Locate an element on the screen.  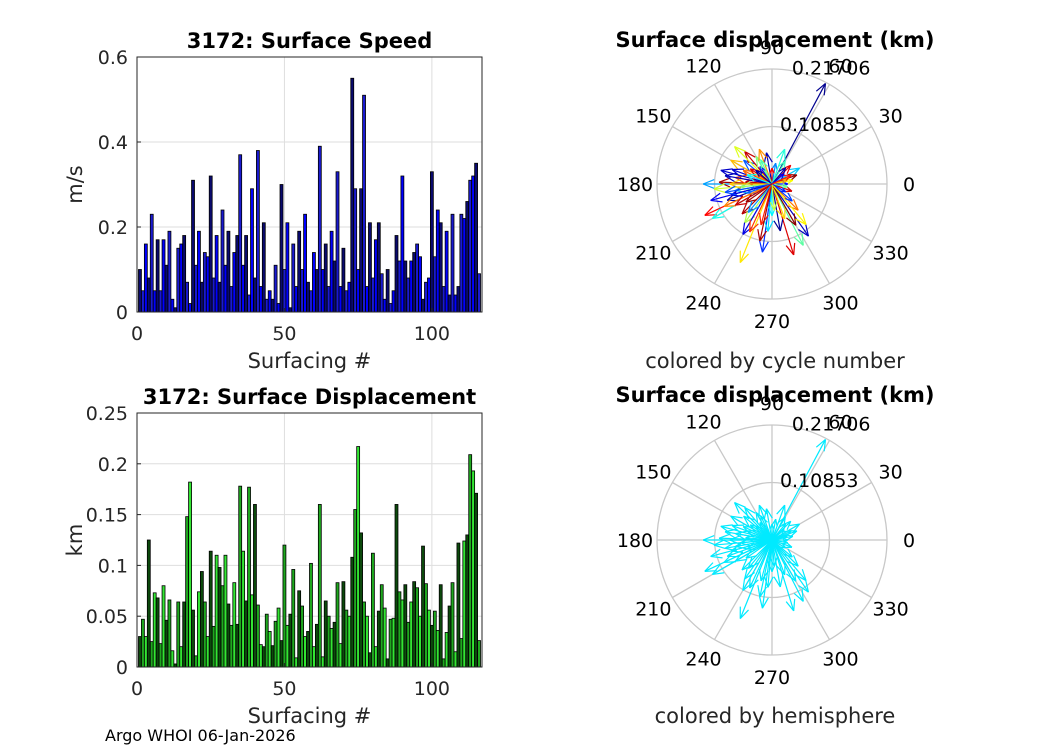
y-tick-label: 0.05 is located at coordinates (107, 617).